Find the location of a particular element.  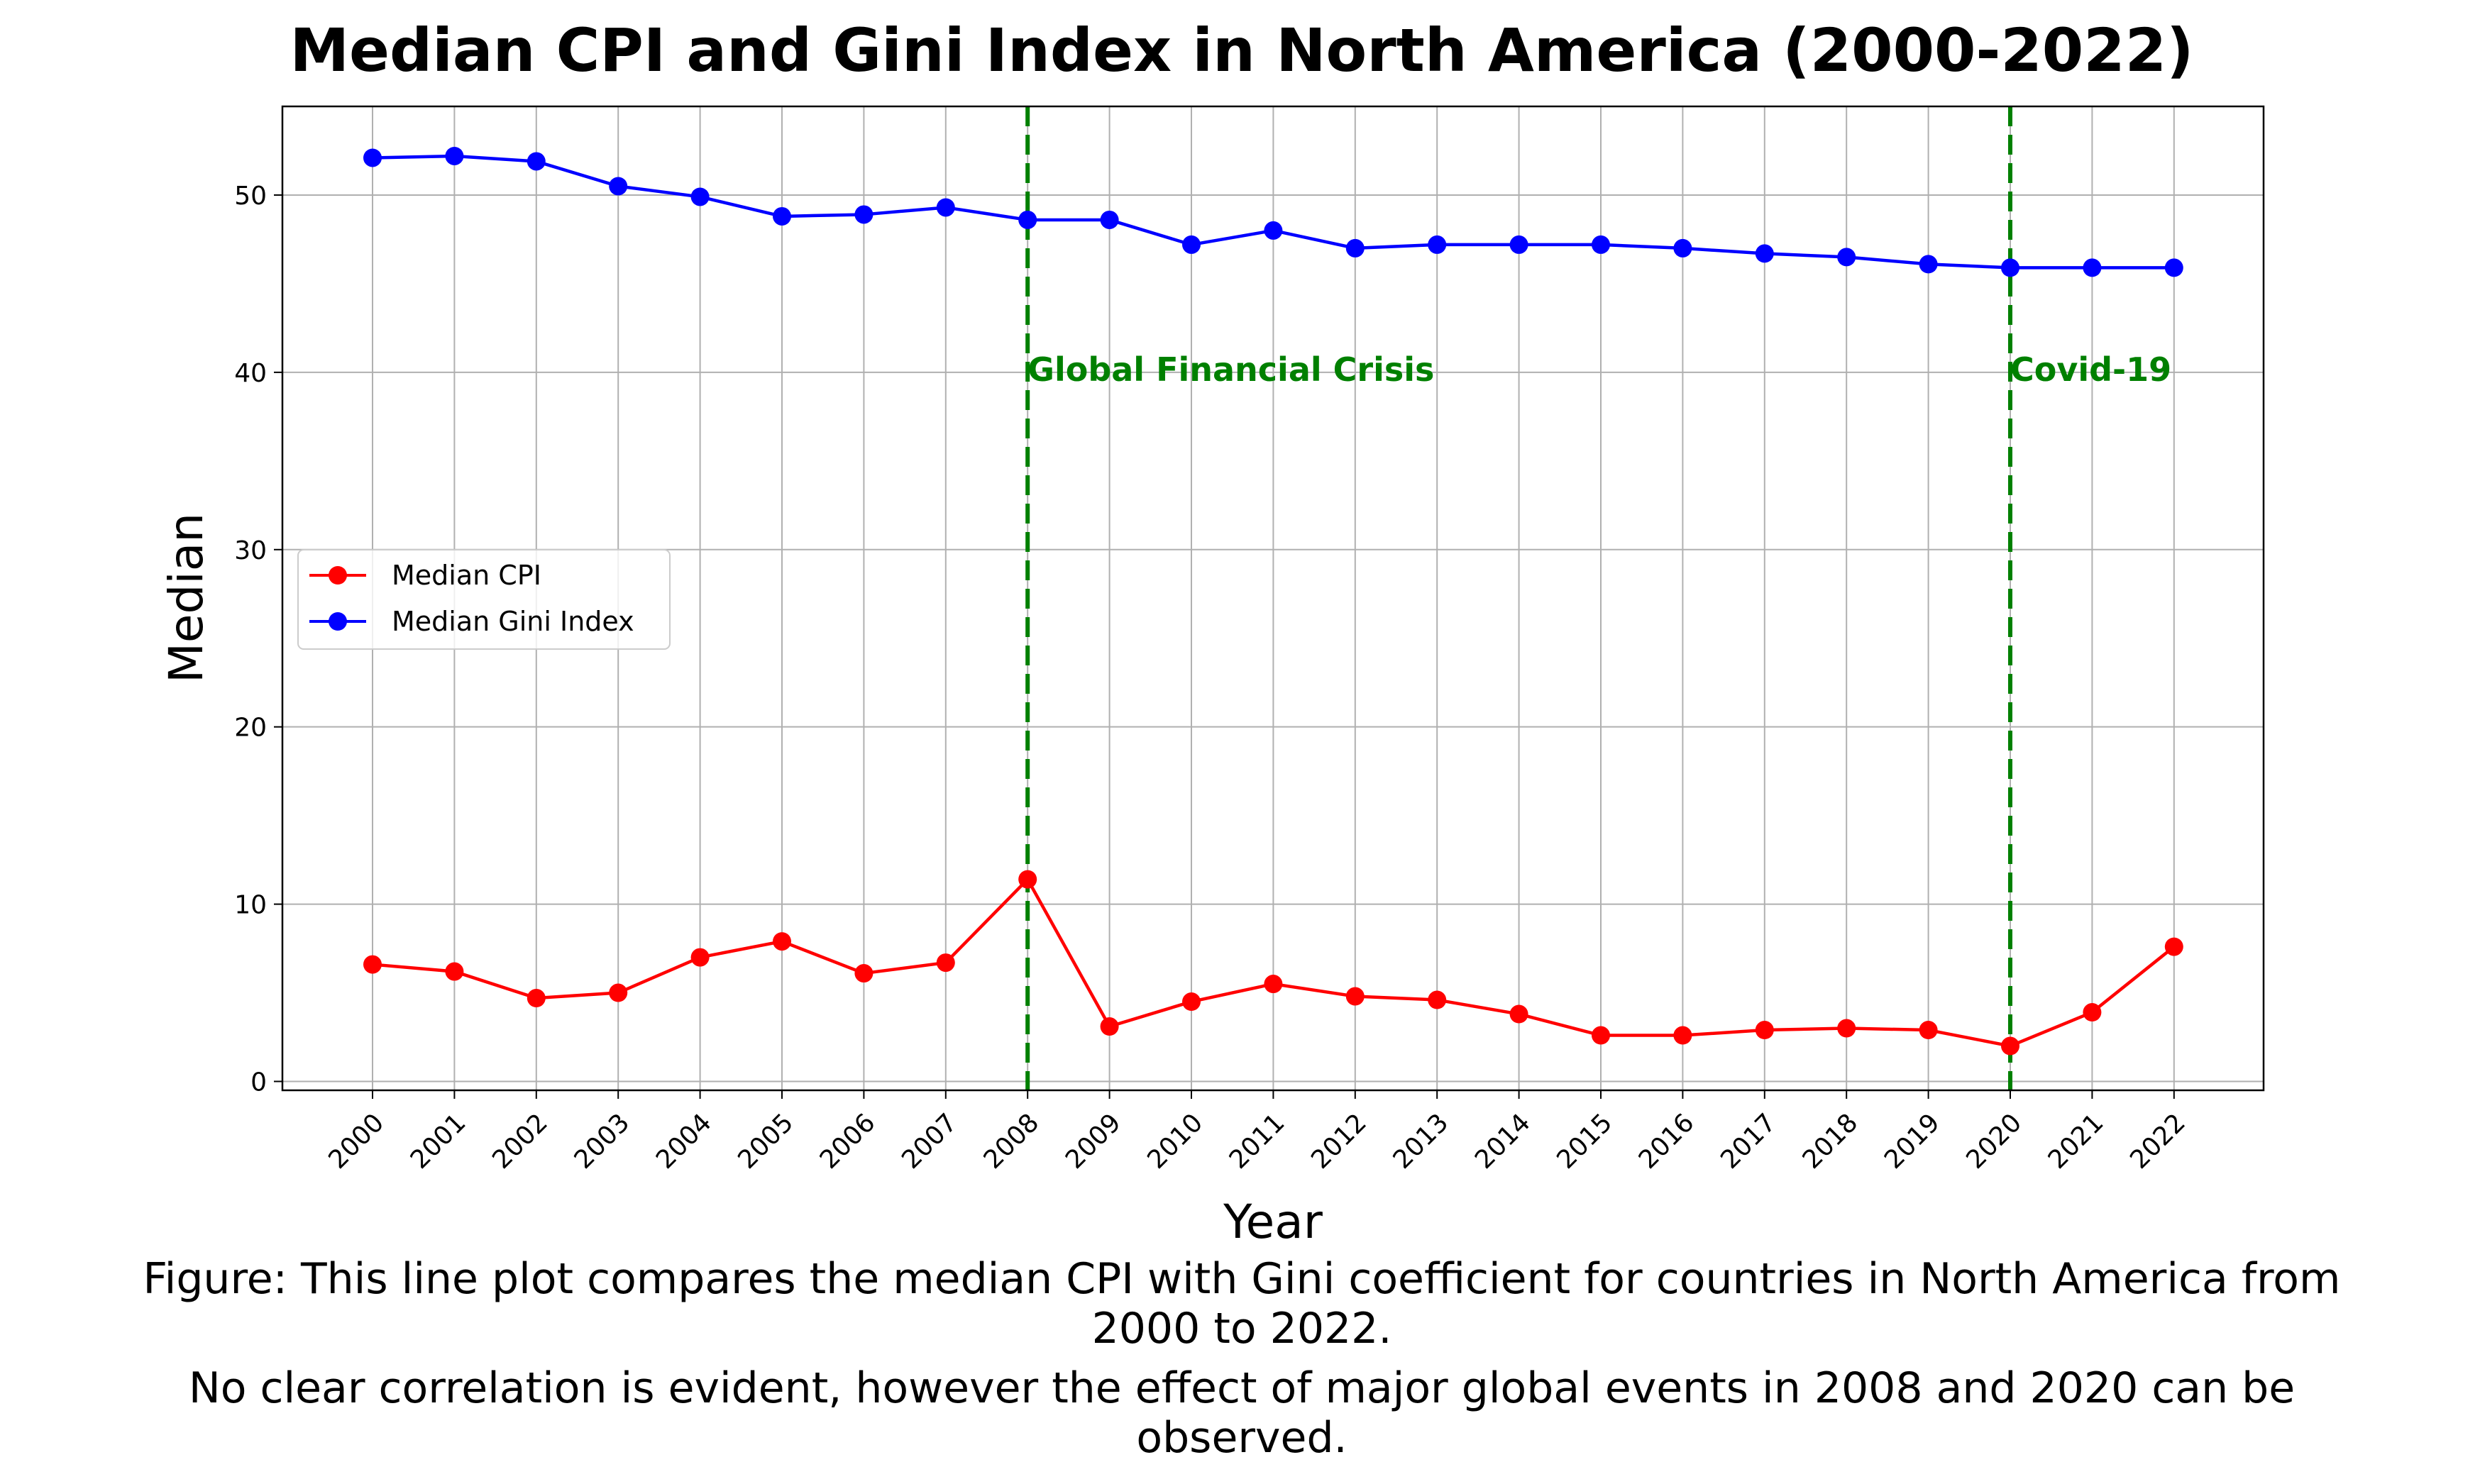

legend: Median CPI Median Gini Index is located at coordinates (484, 599).